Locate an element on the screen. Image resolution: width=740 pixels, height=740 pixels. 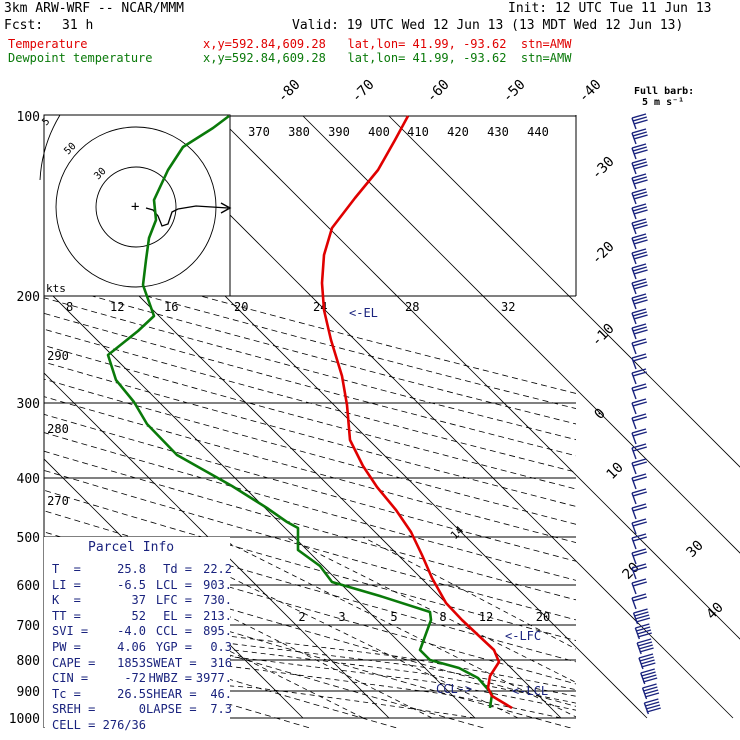
hodo-speed-label: 28 is located at coordinates (412, 307).